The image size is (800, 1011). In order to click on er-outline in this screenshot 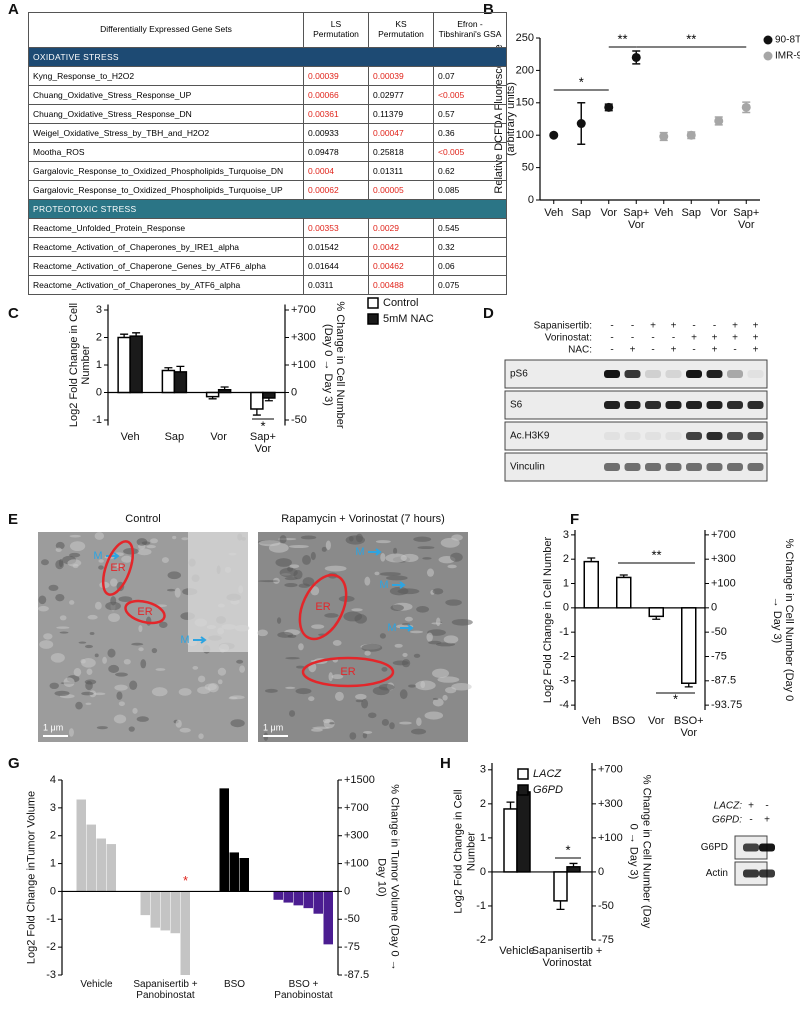, I will do `click(118, 568)`.